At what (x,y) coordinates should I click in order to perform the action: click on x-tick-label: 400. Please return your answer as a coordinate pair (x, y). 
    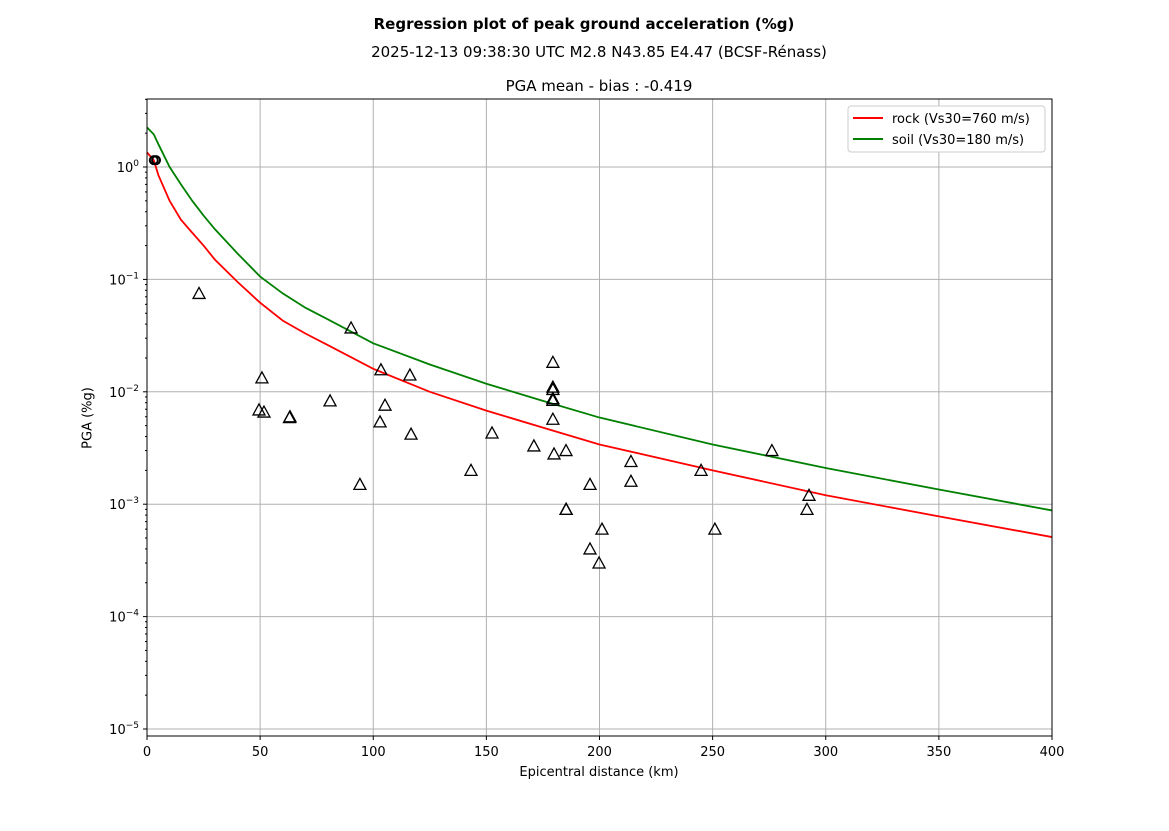
    Looking at the image, I should click on (1052, 752).